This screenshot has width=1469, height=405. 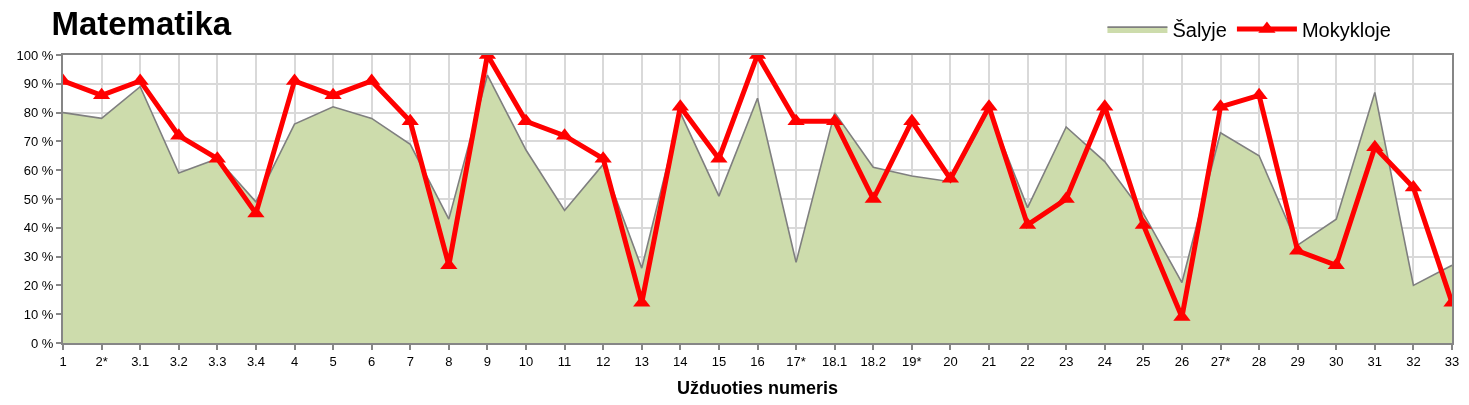 I want to click on x-tick-label: 3.1, so click(x=140, y=361).